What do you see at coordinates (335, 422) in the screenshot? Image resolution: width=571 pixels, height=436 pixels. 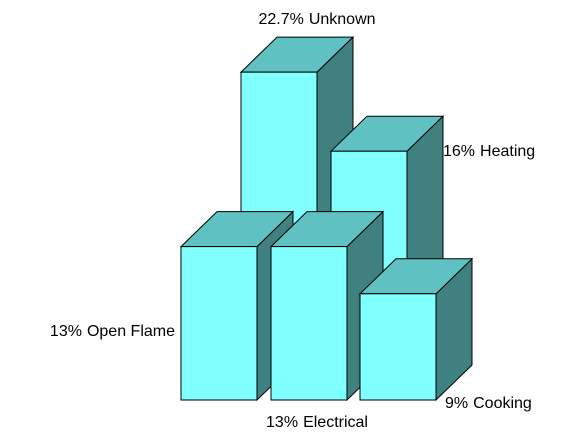 I see `category-label: Electrical` at bounding box center [335, 422].